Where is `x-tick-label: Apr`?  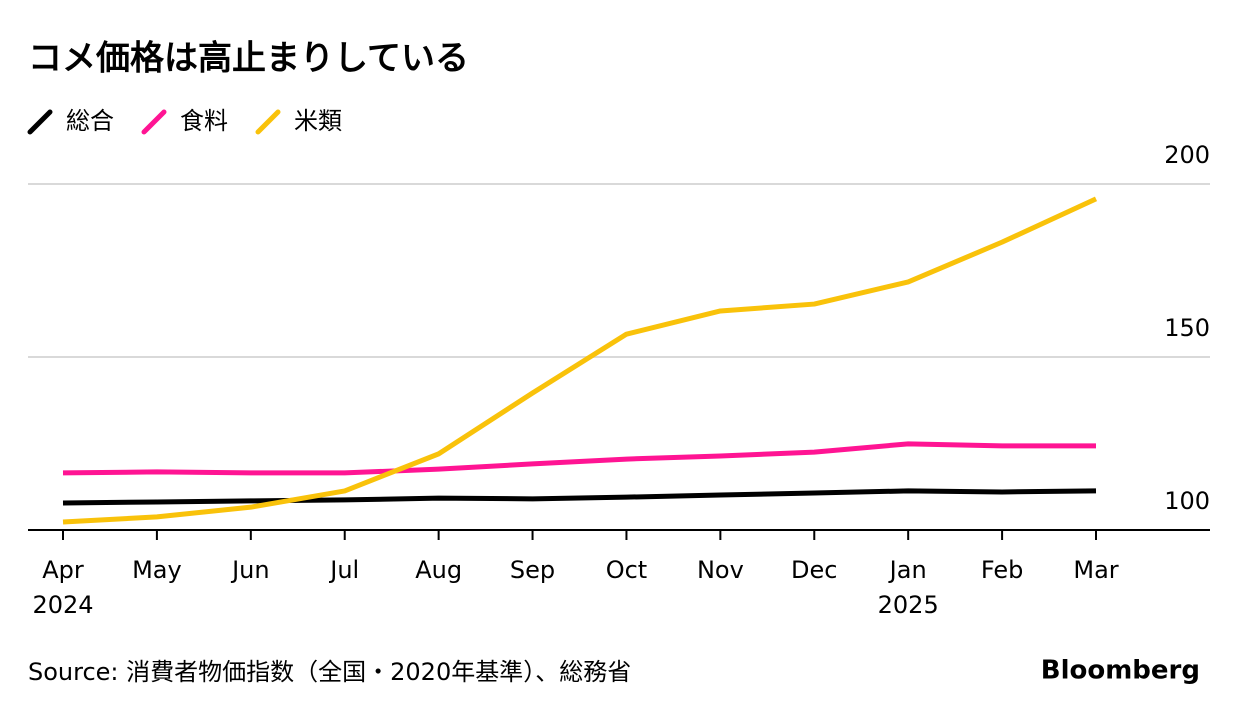 x-tick-label: Apr is located at coordinates (63, 570).